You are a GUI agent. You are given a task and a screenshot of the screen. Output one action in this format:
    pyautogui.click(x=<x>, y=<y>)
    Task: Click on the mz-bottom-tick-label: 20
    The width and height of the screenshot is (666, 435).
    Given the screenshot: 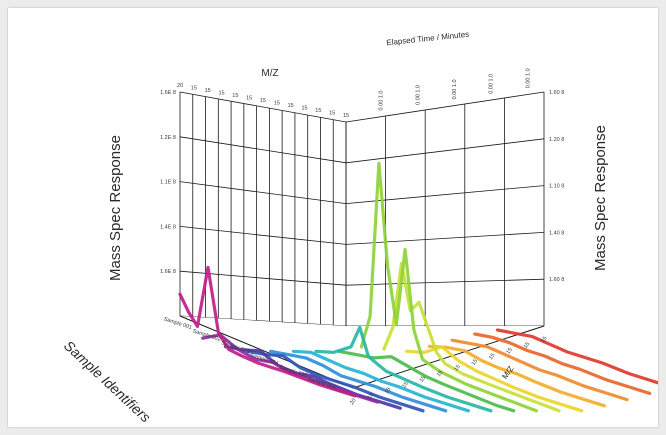 What is the action you would take?
    pyautogui.click(x=353, y=402)
    